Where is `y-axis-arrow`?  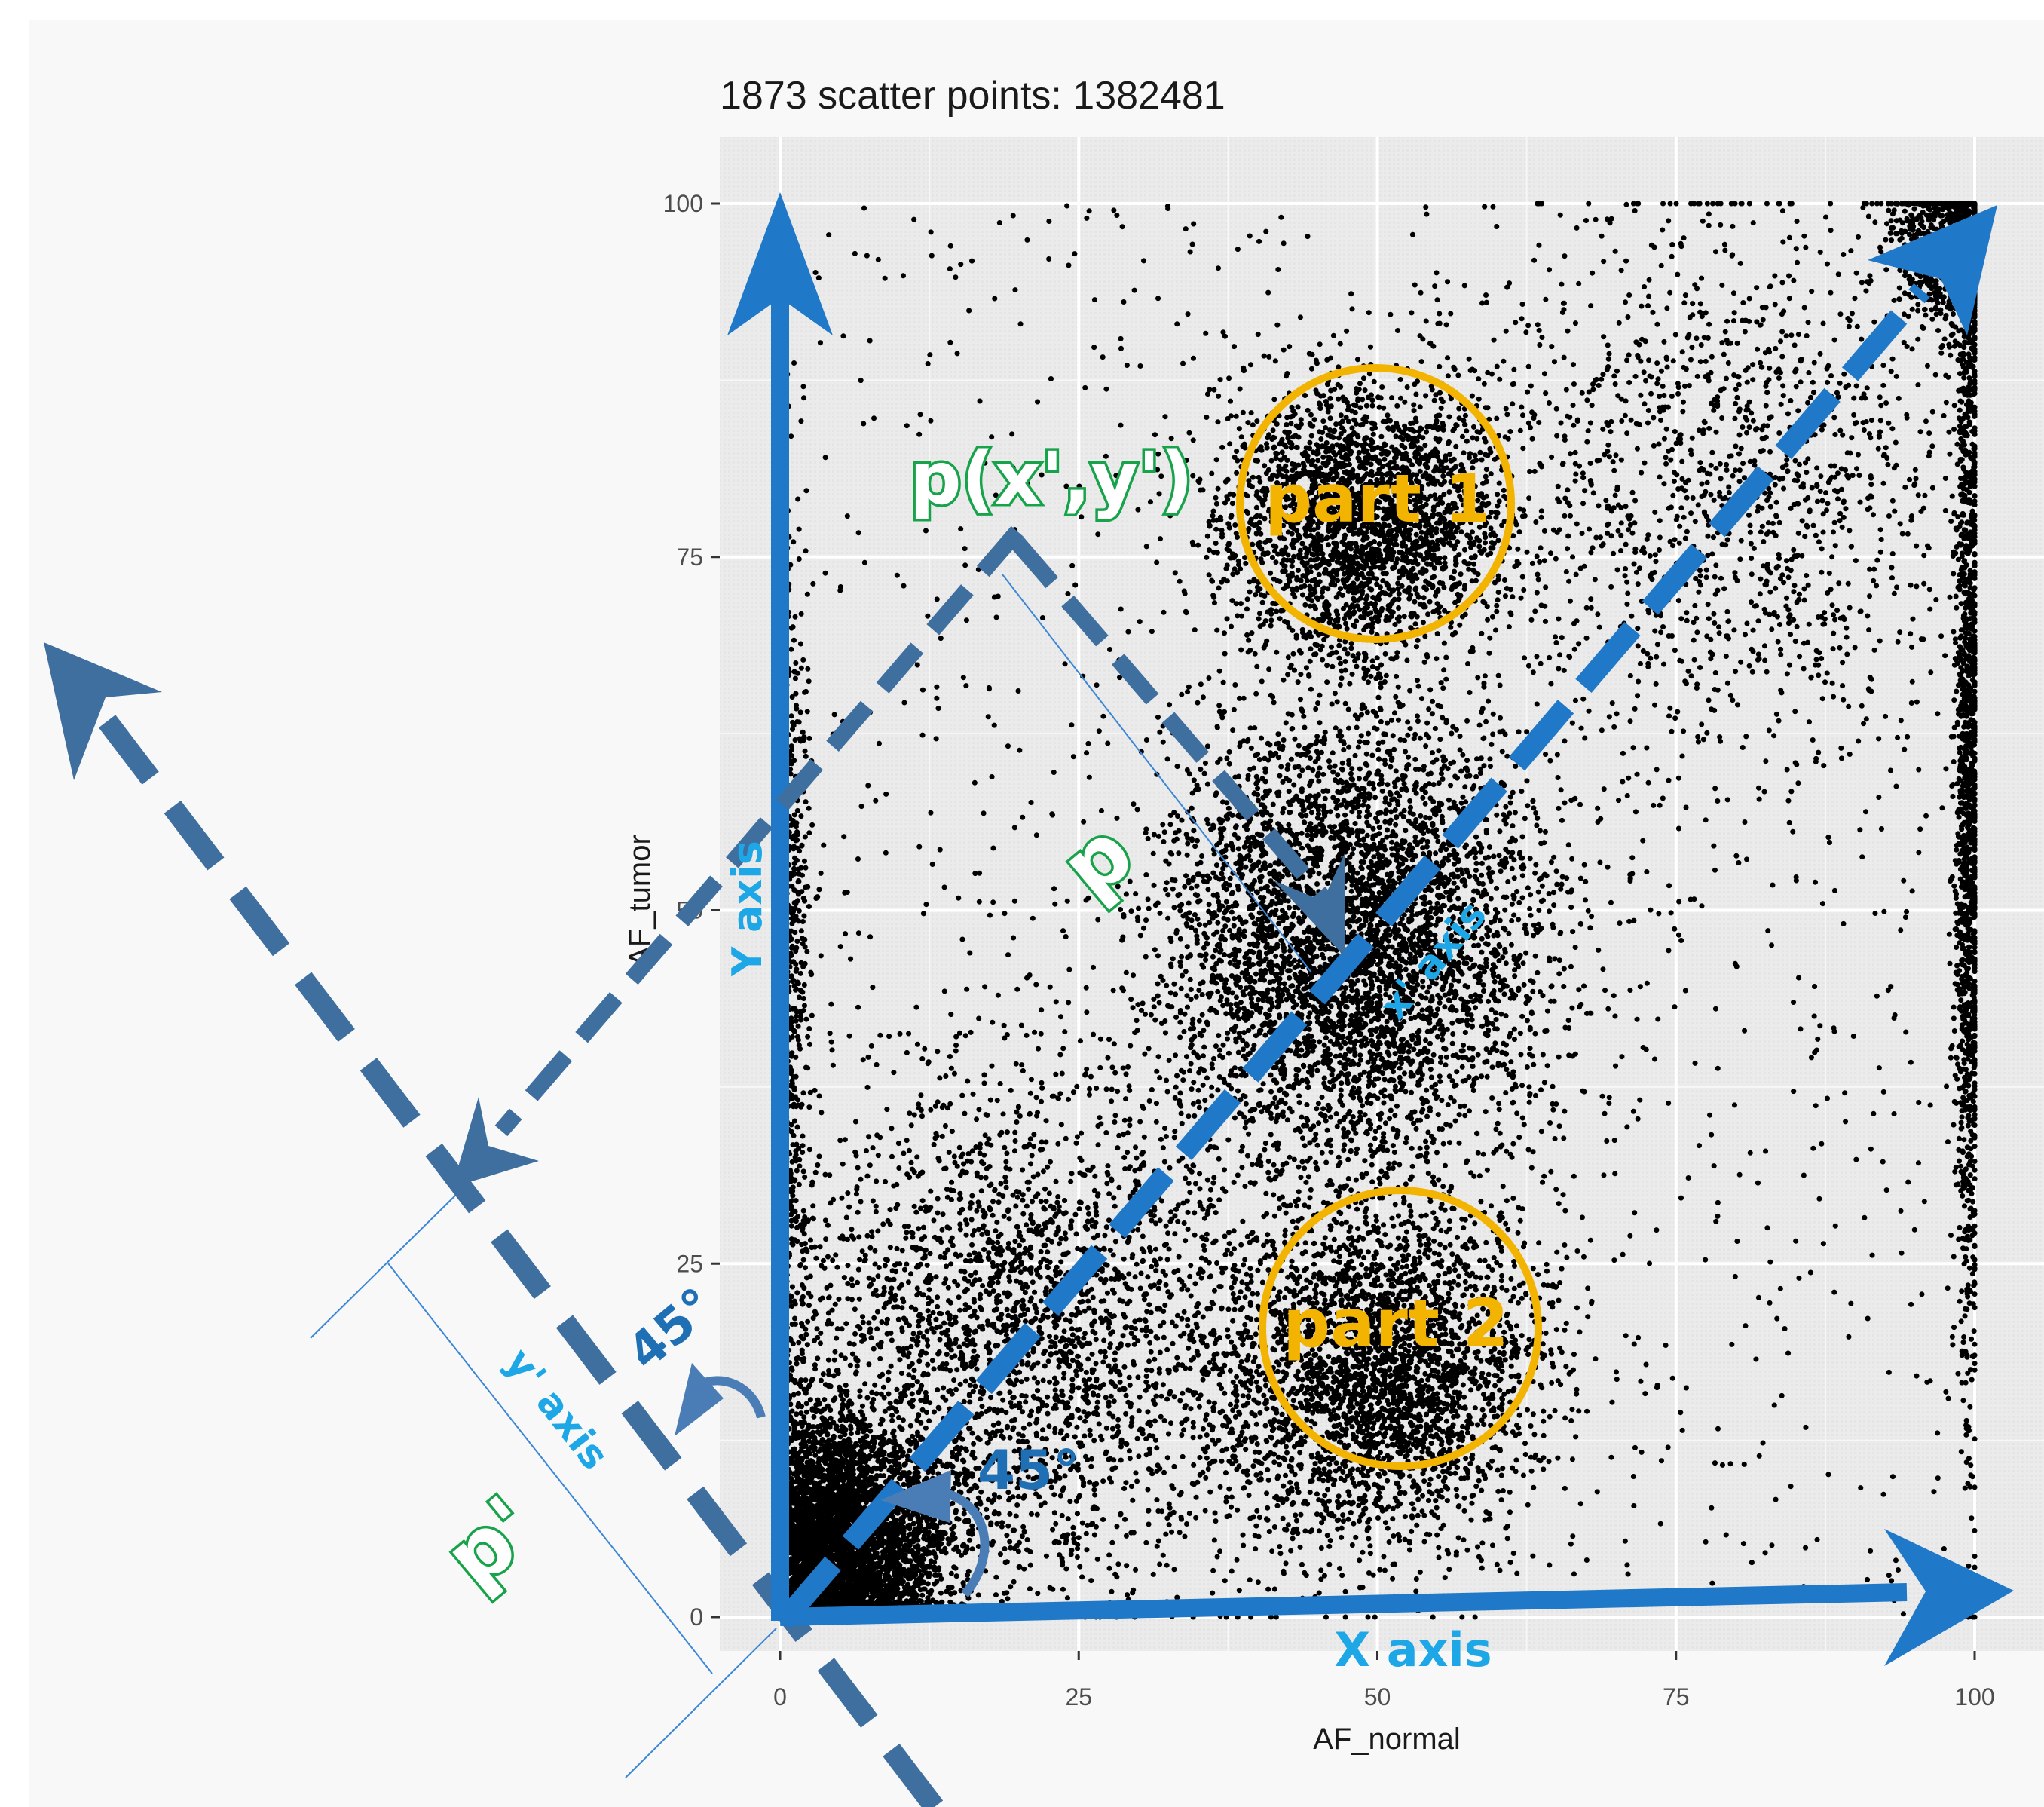
y-axis-arrow is located at coordinates (780, 906).